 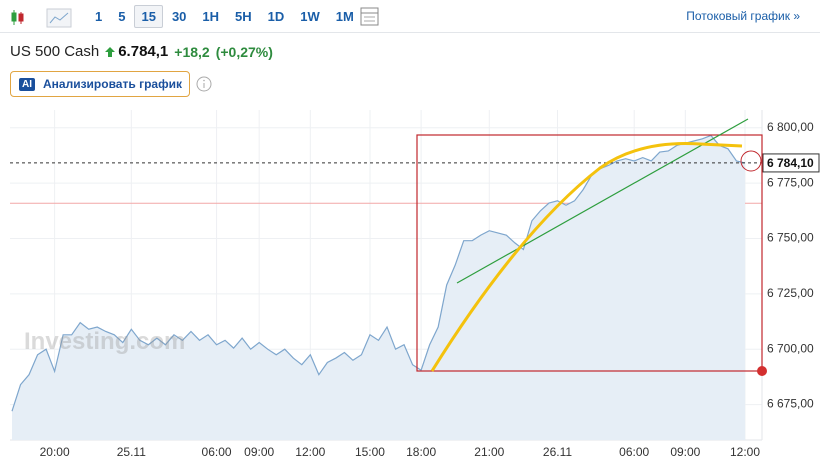 What do you see at coordinates (105, 341) in the screenshot?
I see `watermark: Investing.com` at bounding box center [105, 341].